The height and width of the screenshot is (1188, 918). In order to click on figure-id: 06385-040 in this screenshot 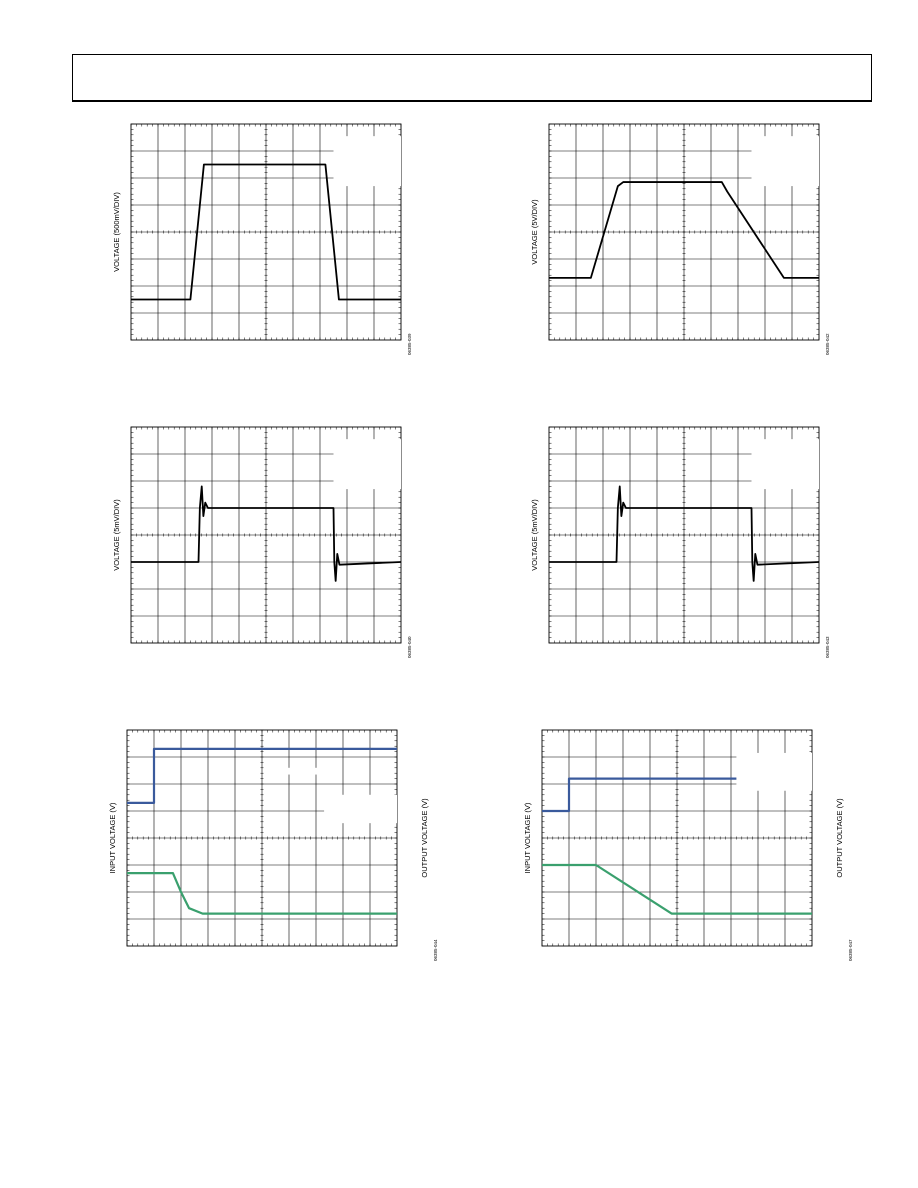, I will do `click(409, 647)`.